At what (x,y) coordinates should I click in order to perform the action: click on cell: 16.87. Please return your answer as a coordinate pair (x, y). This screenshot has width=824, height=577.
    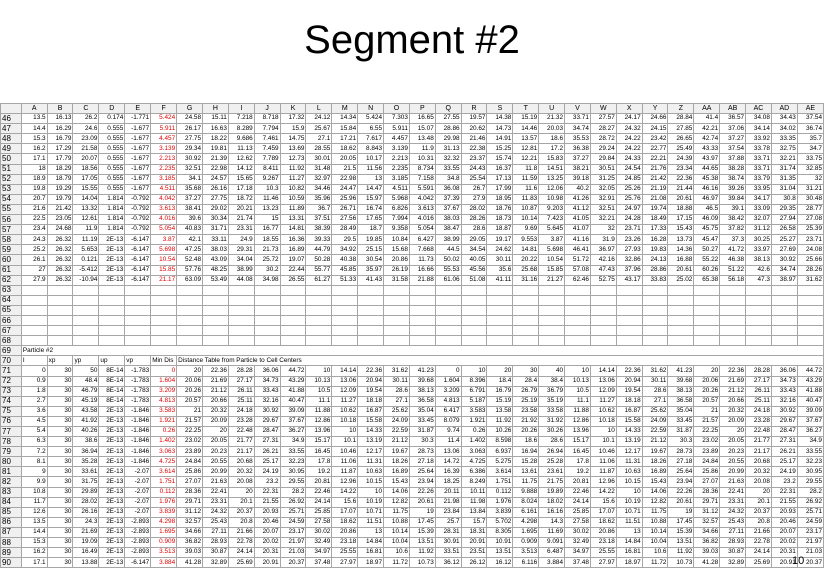
    Looking at the image, I should click on (629, 411).